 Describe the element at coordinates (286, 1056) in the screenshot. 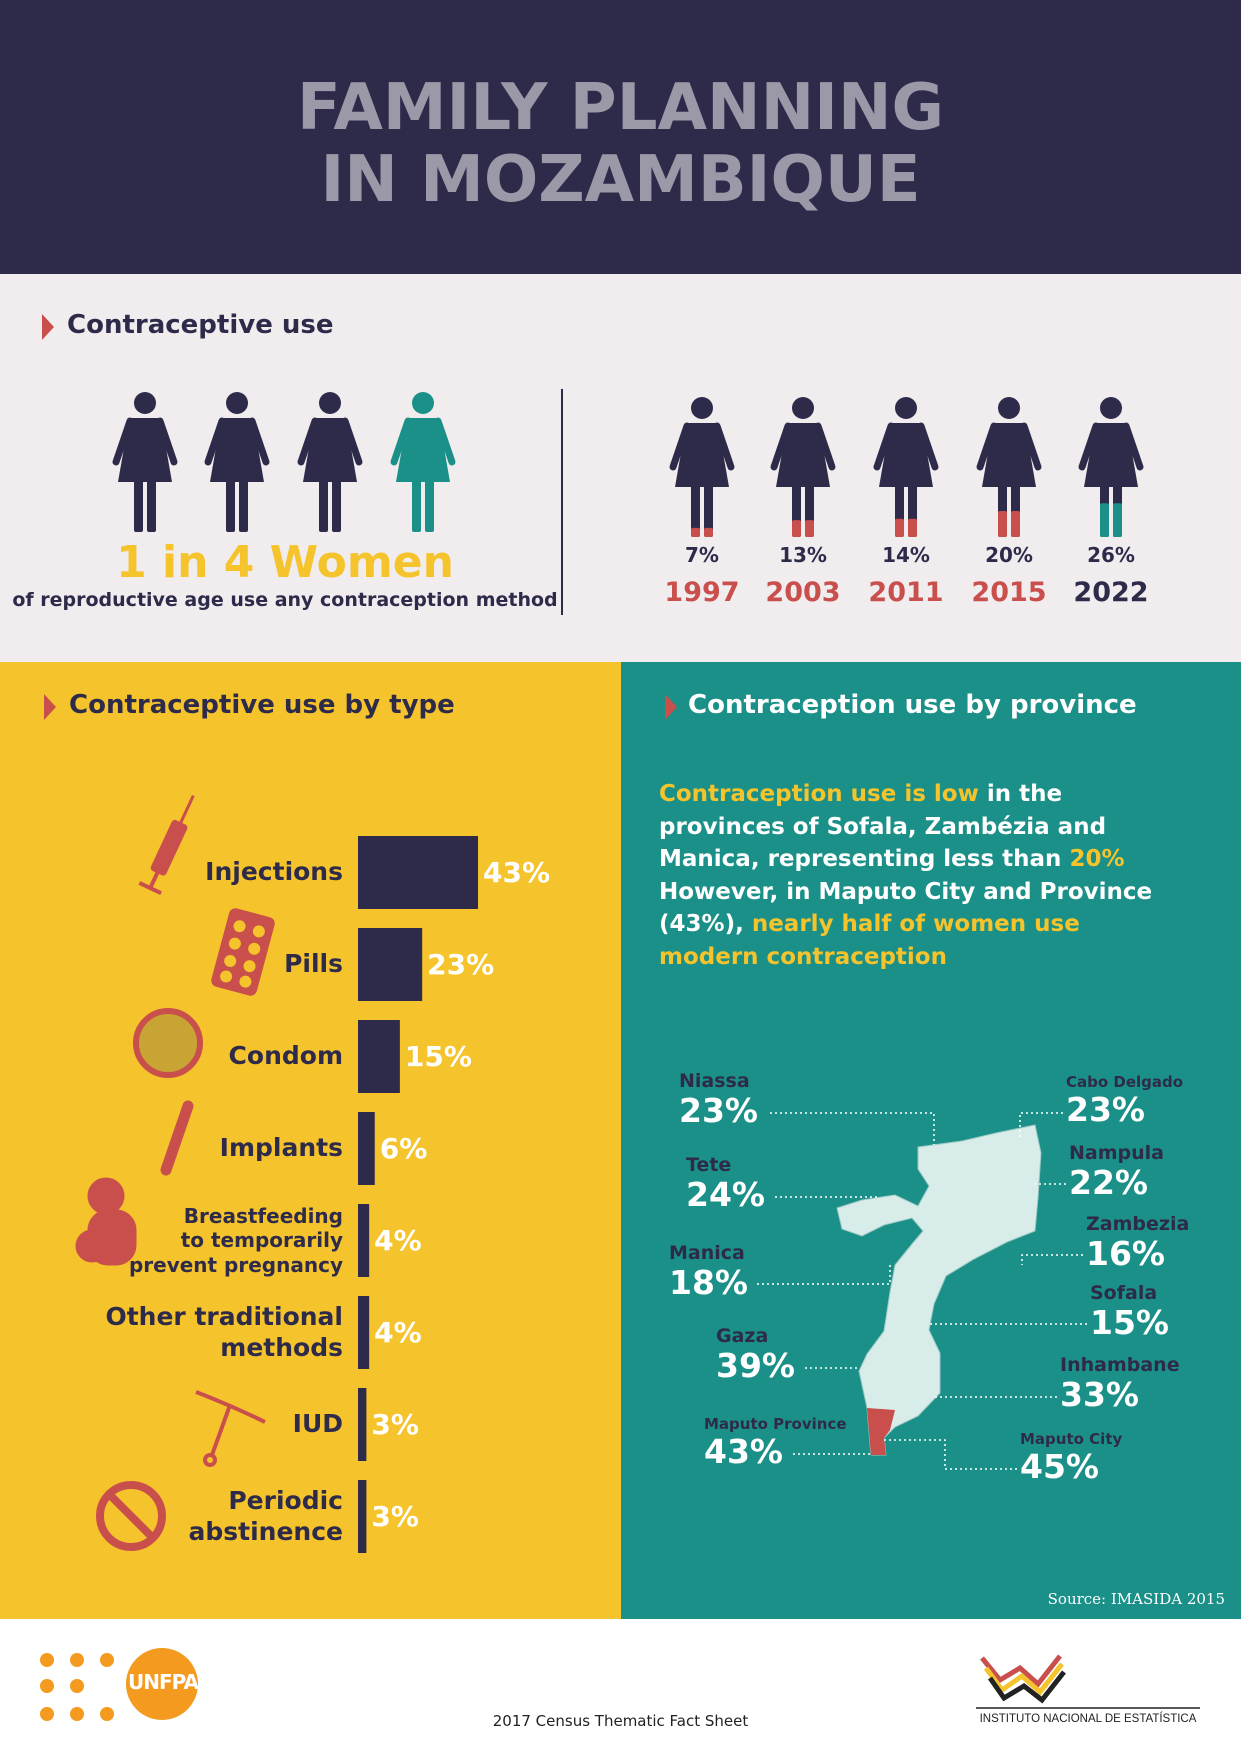

I see `bar-label: Condom` at that location.